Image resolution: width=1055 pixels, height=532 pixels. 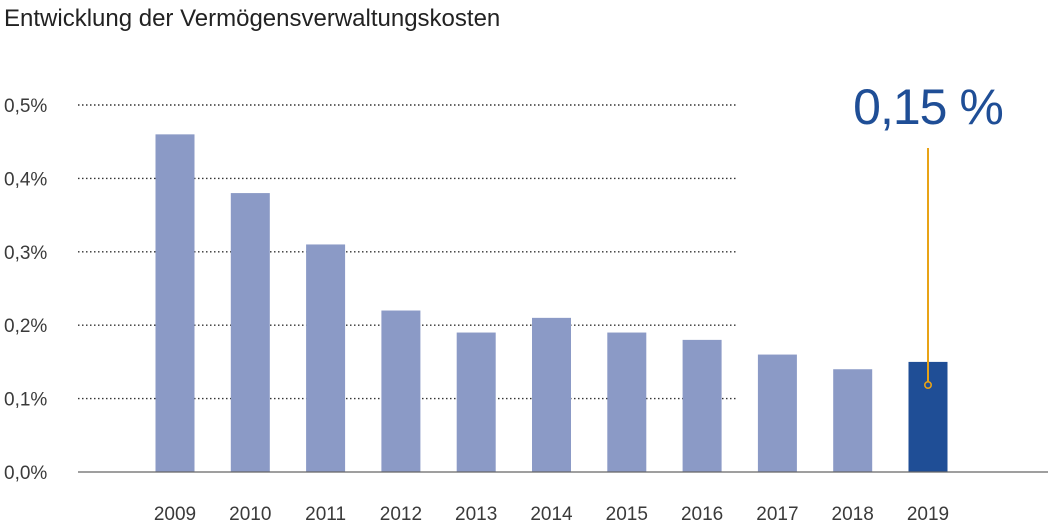 What do you see at coordinates (175, 514) in the screenshot?
I see `x-tick-label: 2009` at bounding box center [175, 514].